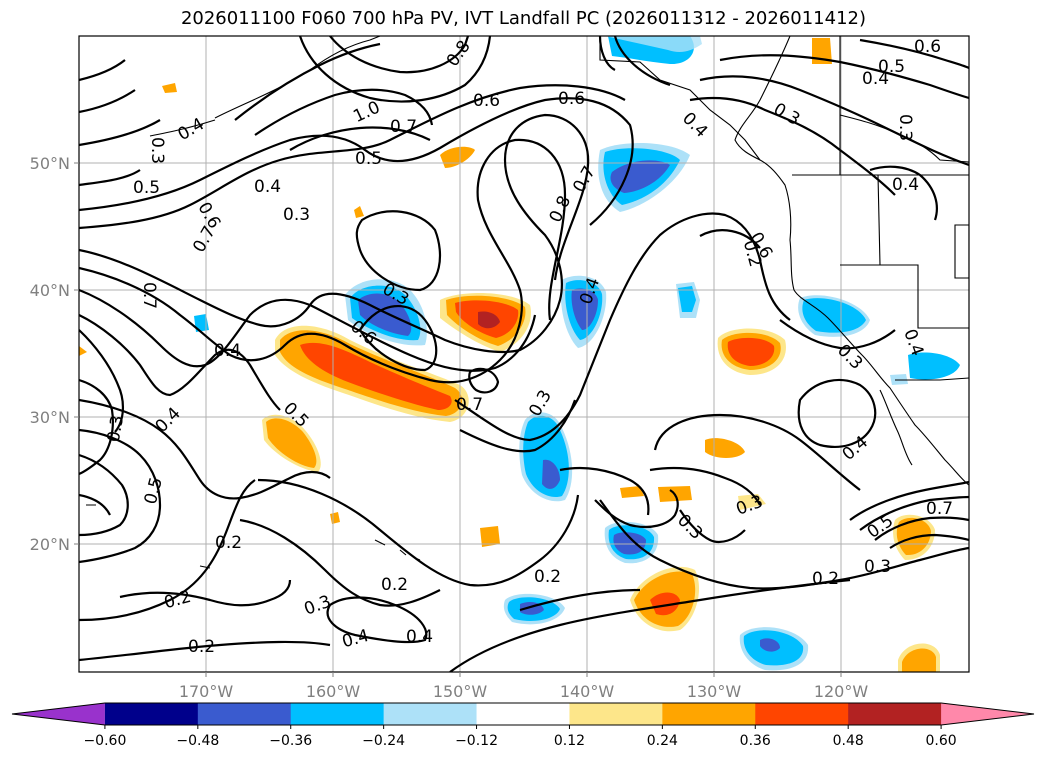 The width and height of the screenshot is (1047, 765). What do you see at coordinates (755, 741) in the screenshot?
I see `colorbar-tick-label: 0.36` at bounding box center [755, 741].